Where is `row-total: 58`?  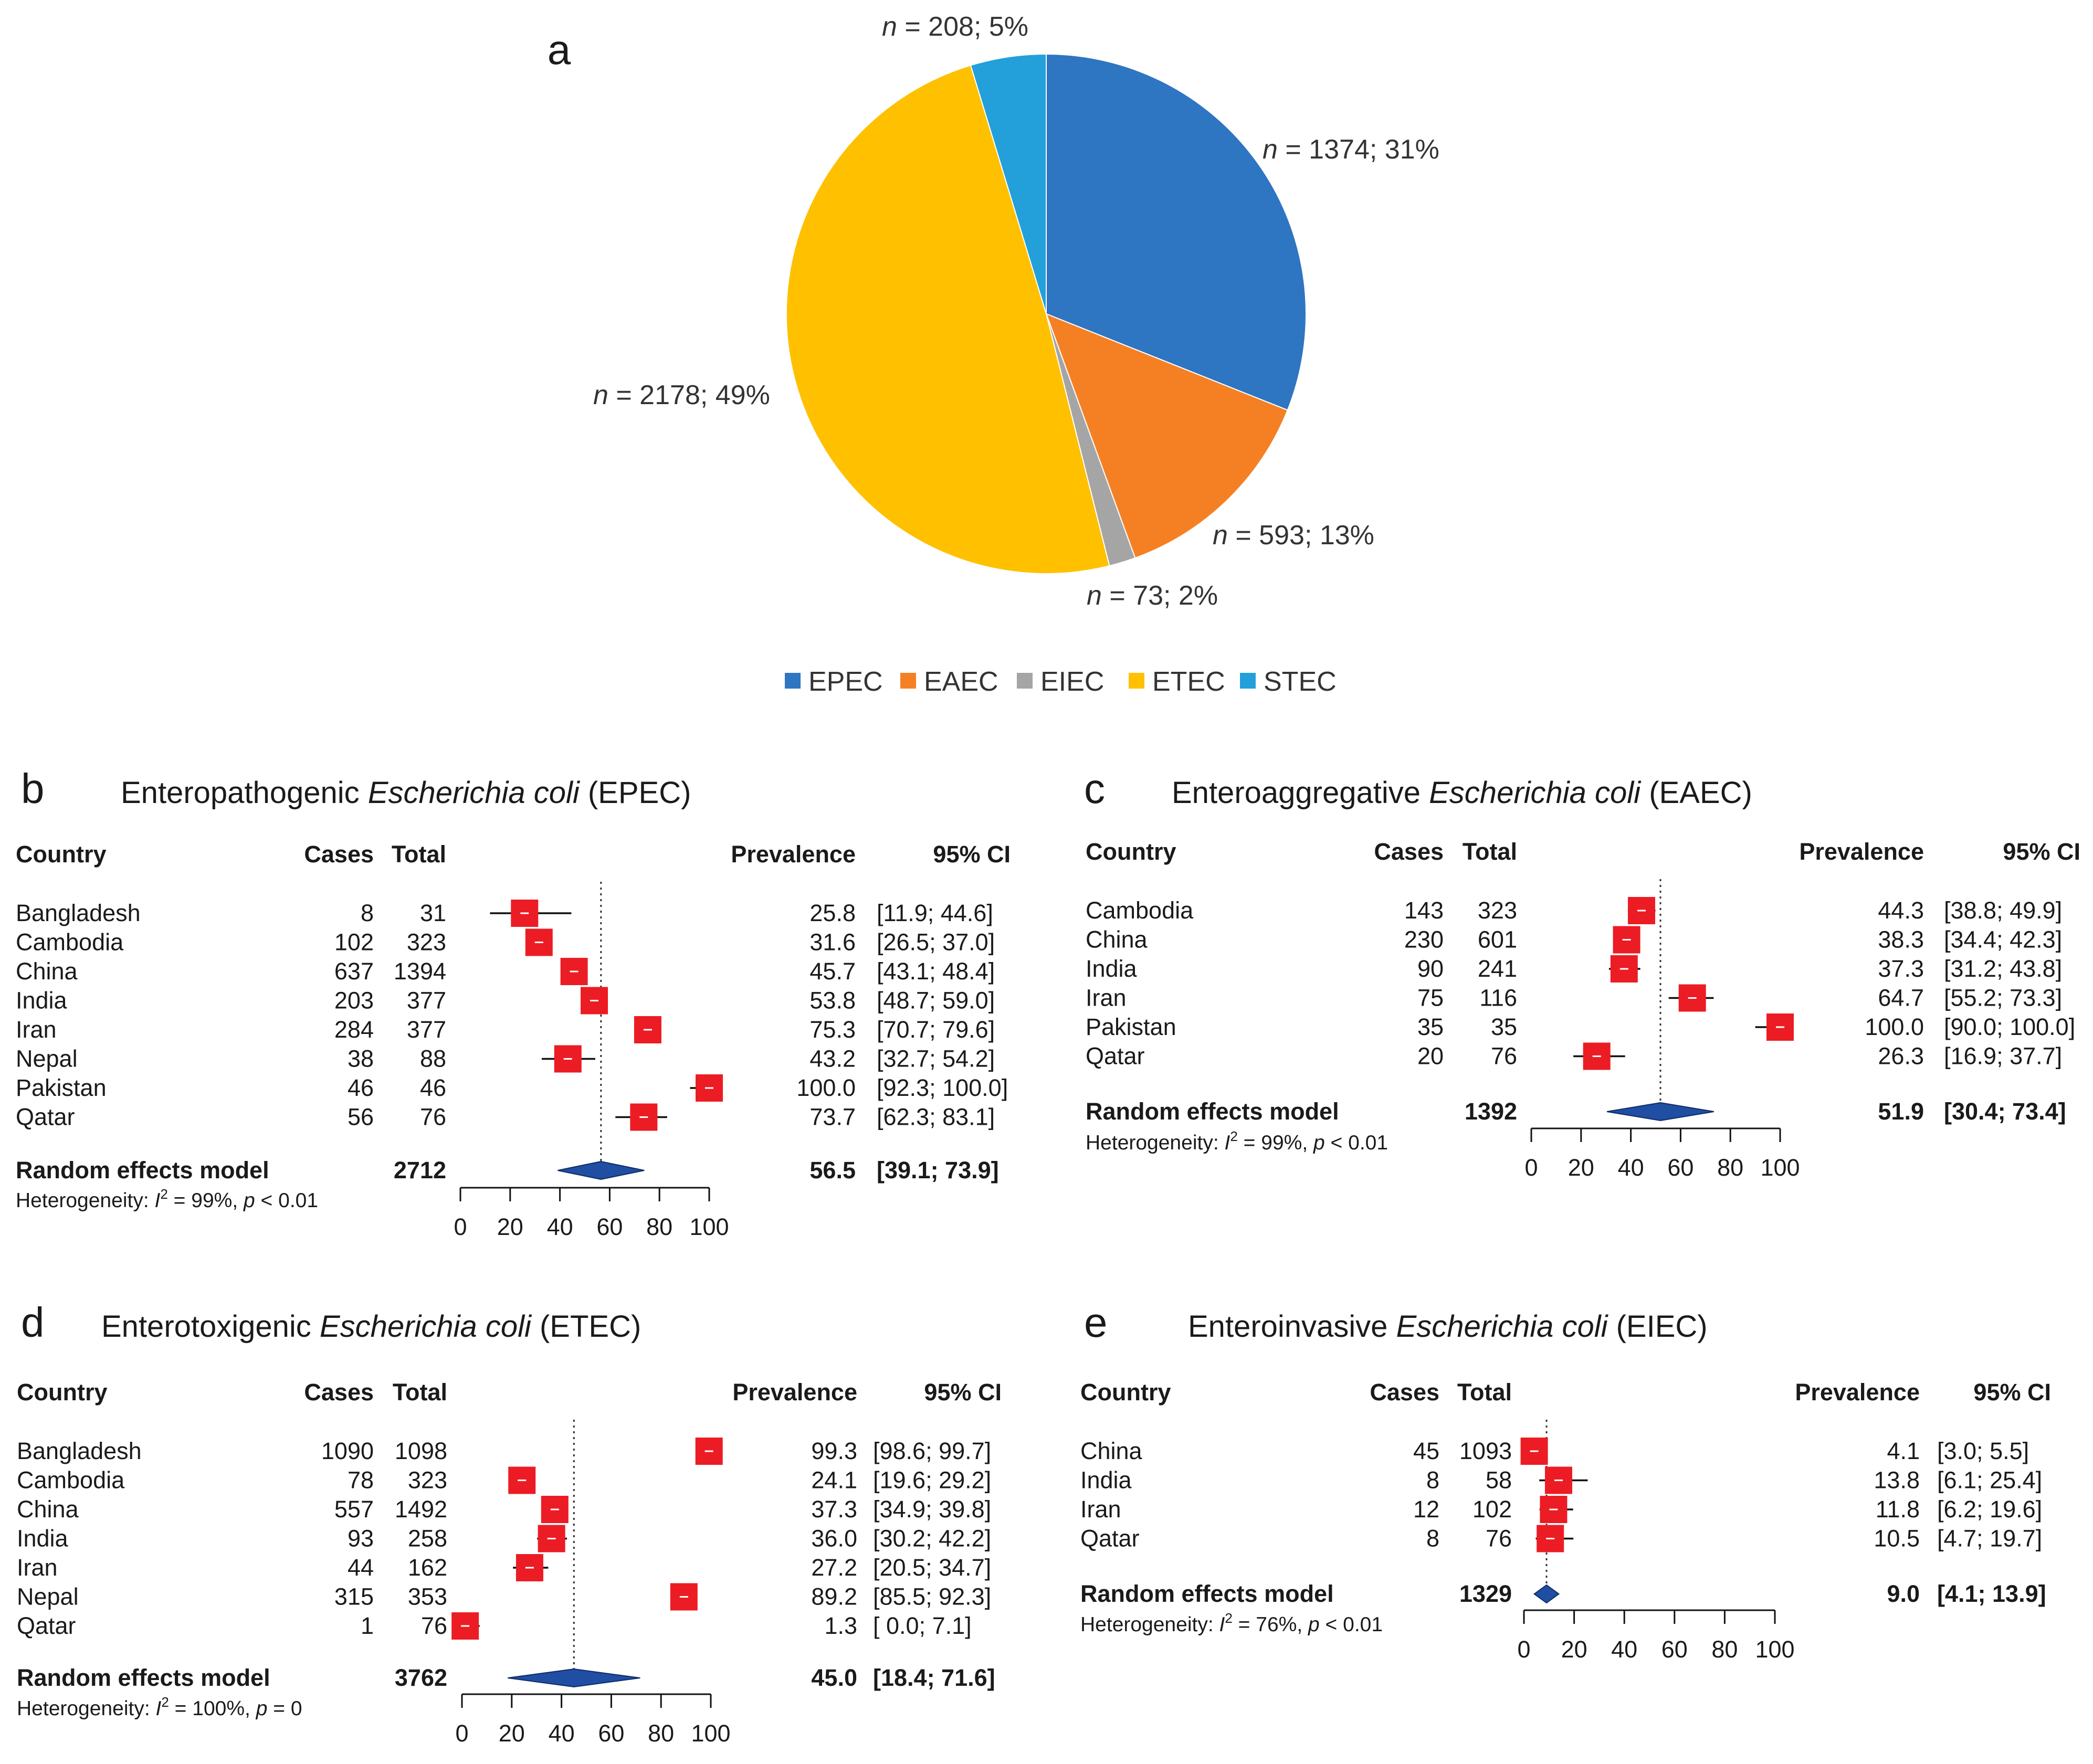
row-total: 58 is located at coordinates (1499, 1480).